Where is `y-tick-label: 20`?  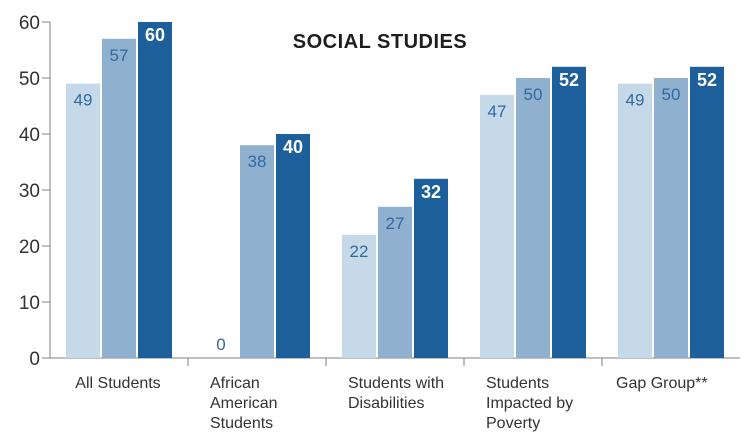 y-tick-label: 20 is located at coordinates (29, 247).